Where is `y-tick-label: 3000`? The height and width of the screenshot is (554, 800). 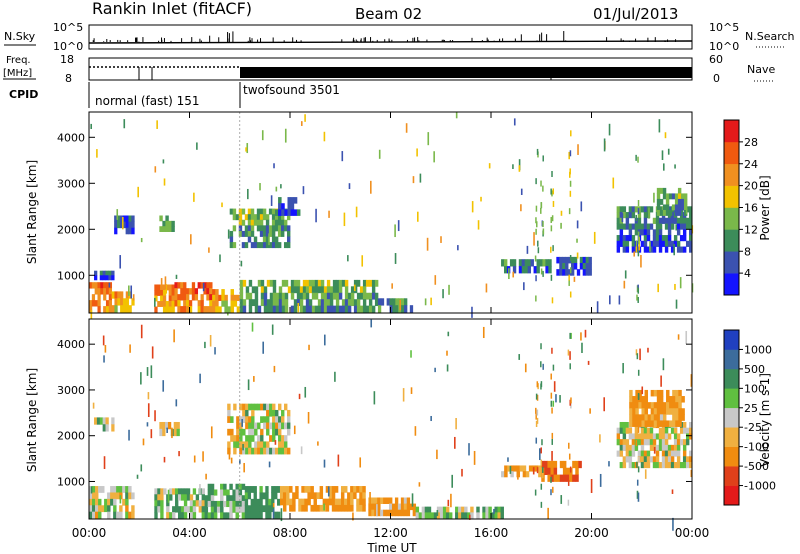
y-tick-label: 3000 is located at coordinates (71, 390).